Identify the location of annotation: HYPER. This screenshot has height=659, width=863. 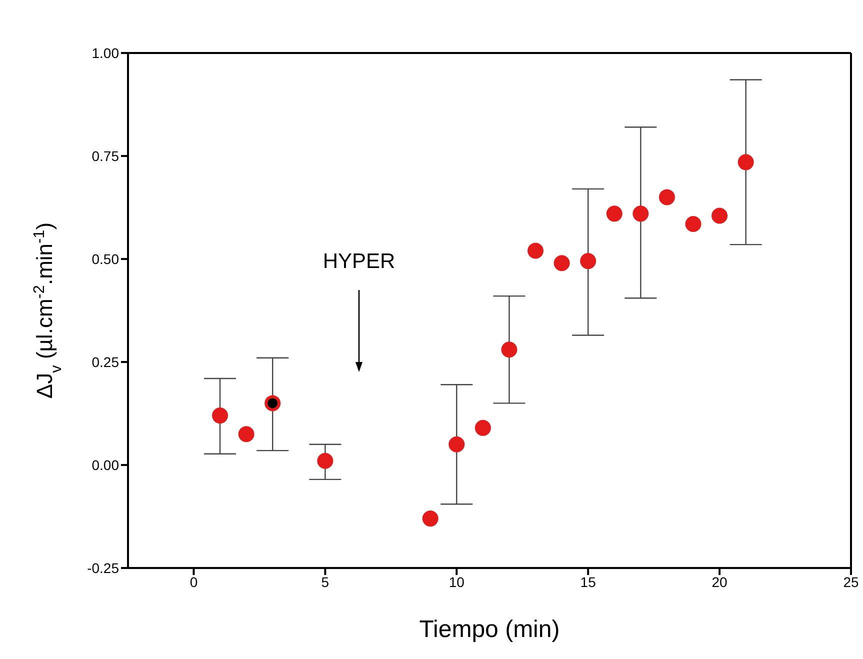
(359, 261).